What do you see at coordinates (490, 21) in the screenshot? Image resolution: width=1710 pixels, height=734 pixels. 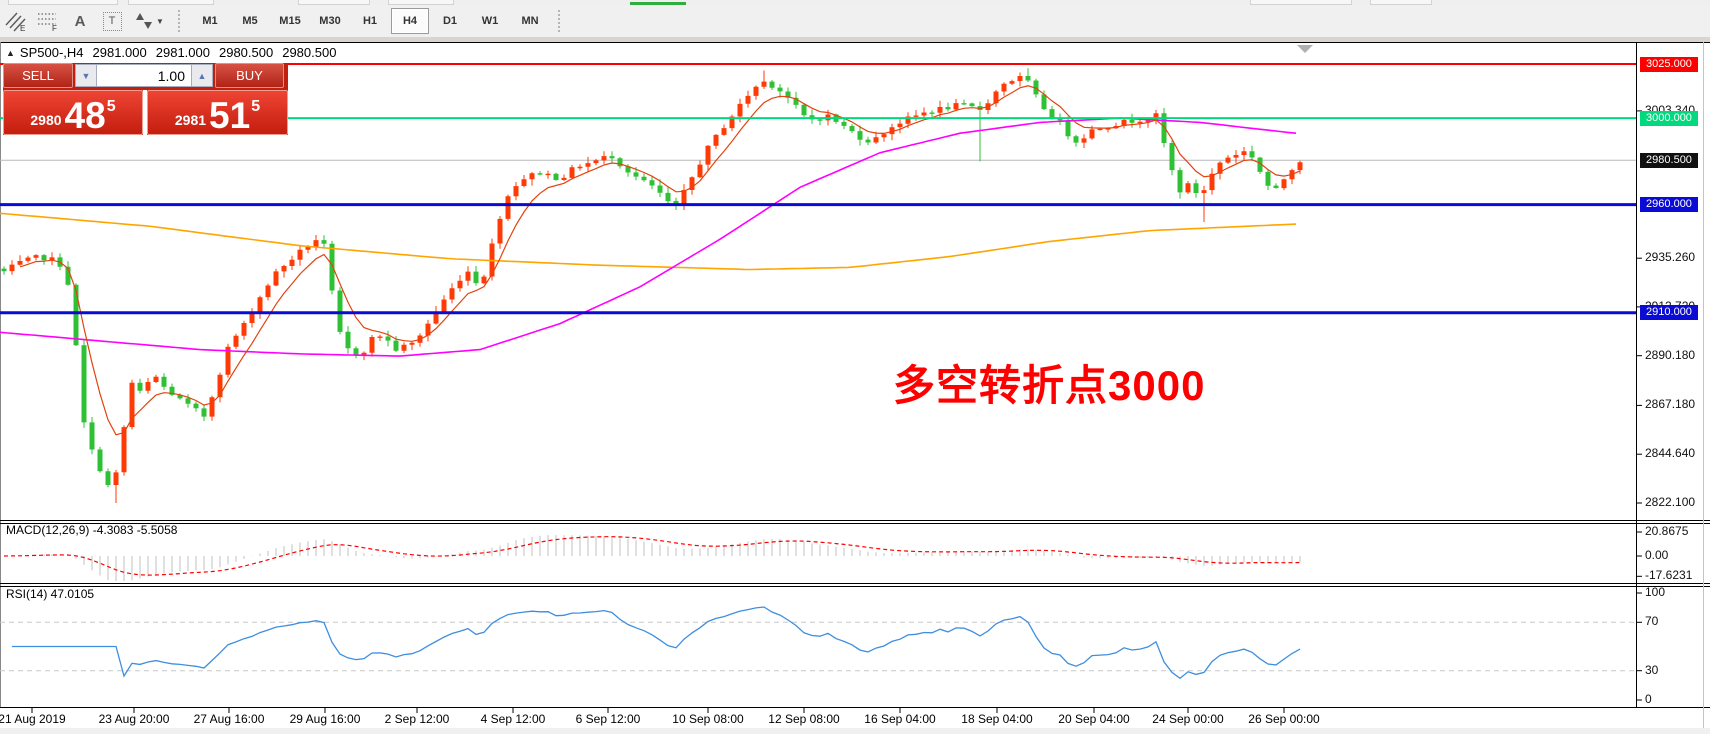 I see `timeframe-button-w1: W1` at bounding box center [490, 21].